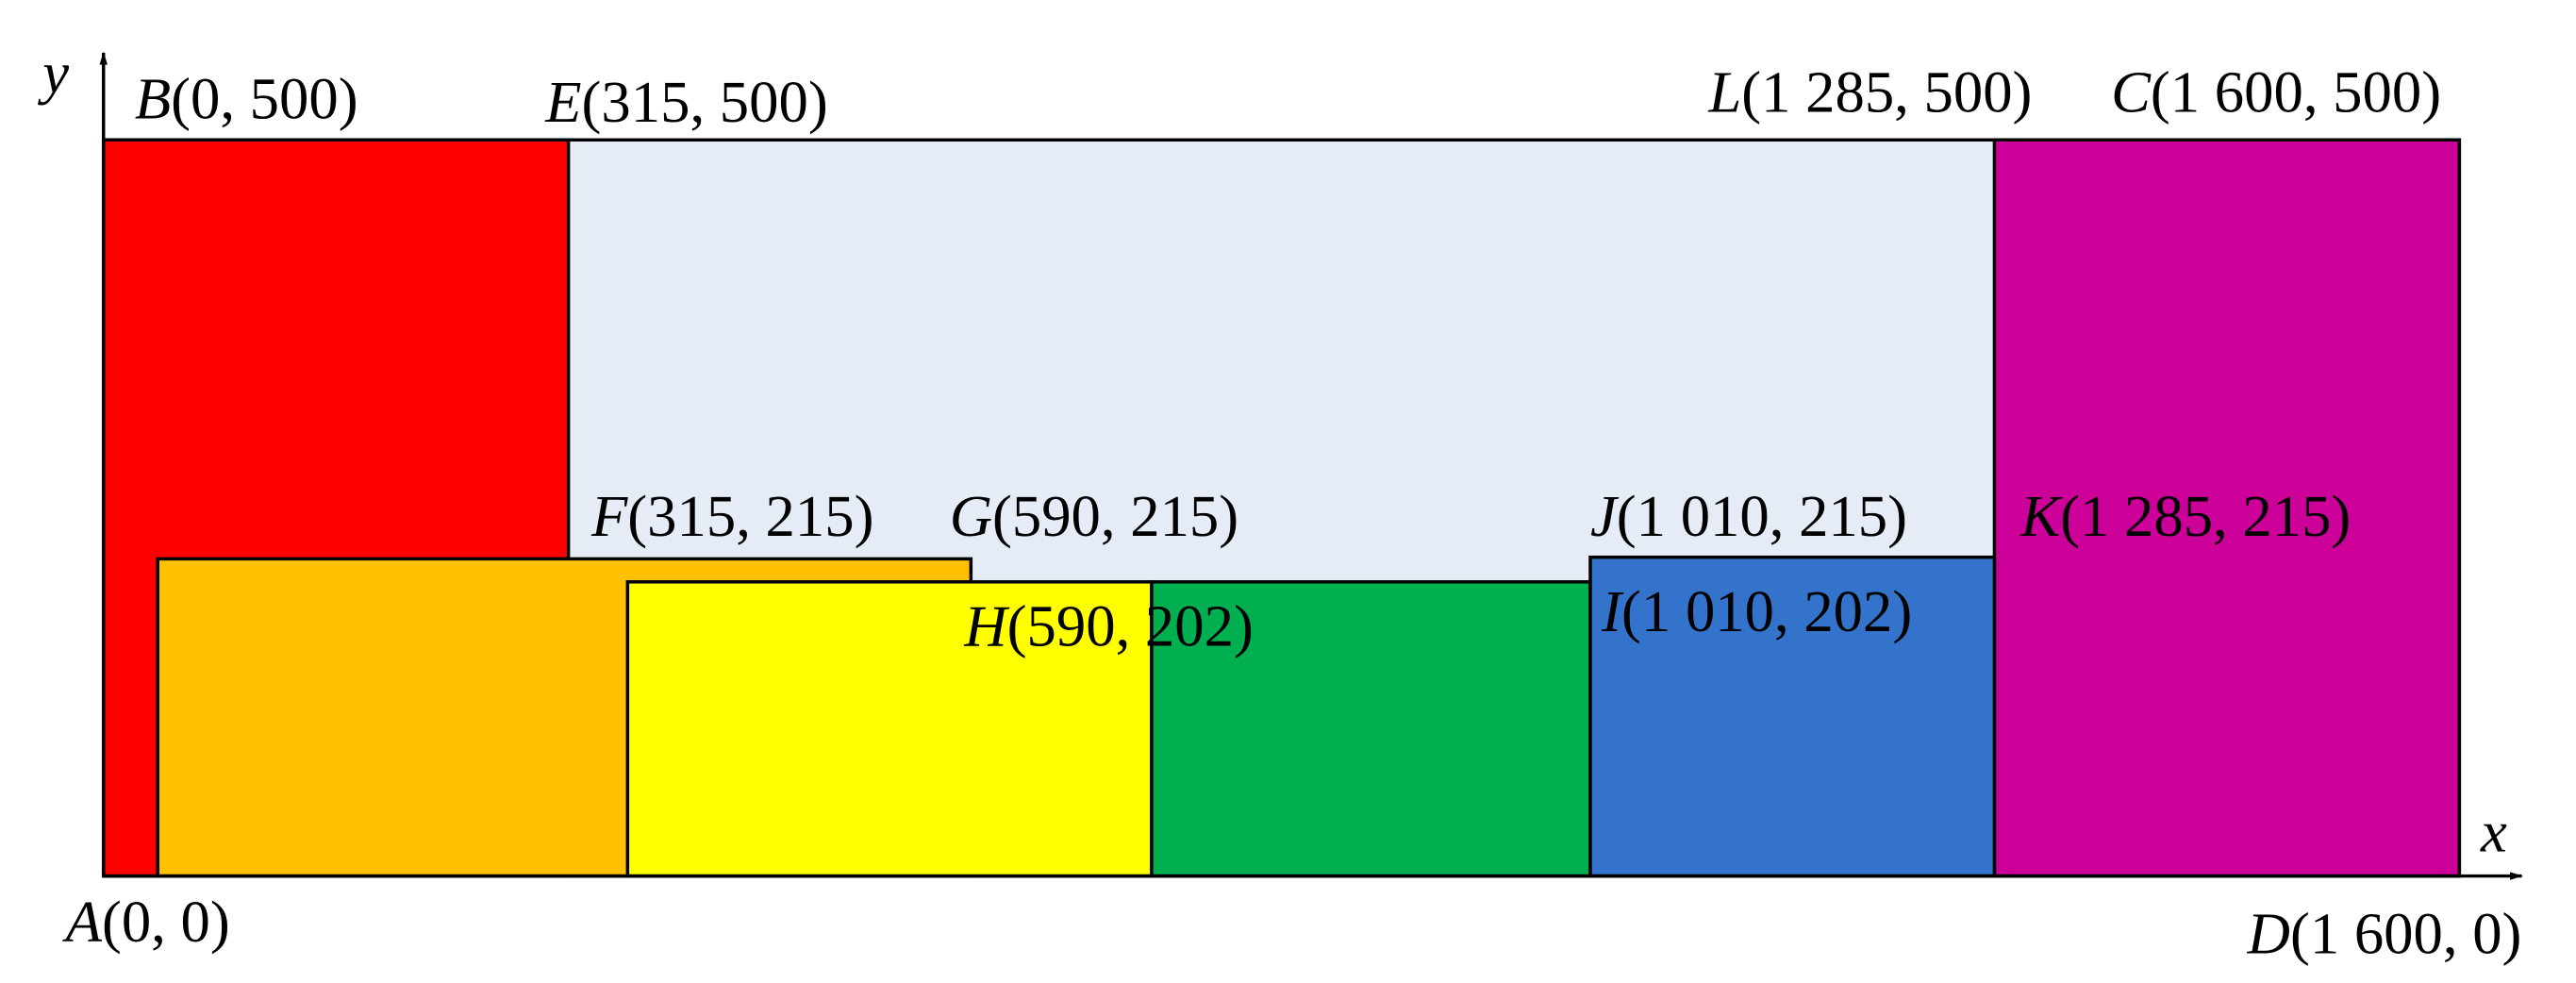 Image resolution: width=2576 pixels, height=983 pixels. I want to click on point-label: C(1 600, 500), so click(2276, 92).